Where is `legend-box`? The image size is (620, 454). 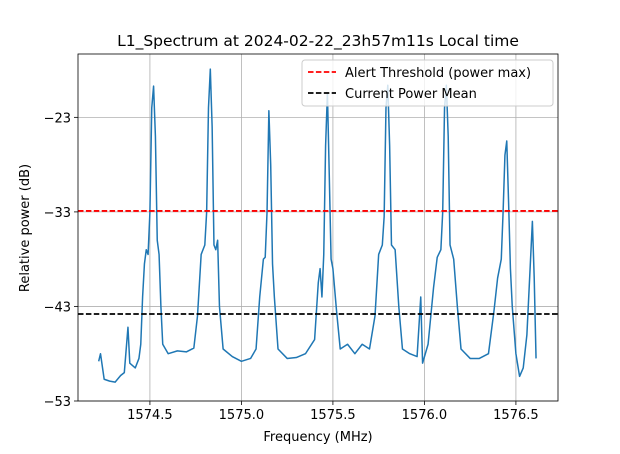
legend-box is located at coordinates (427, 83).